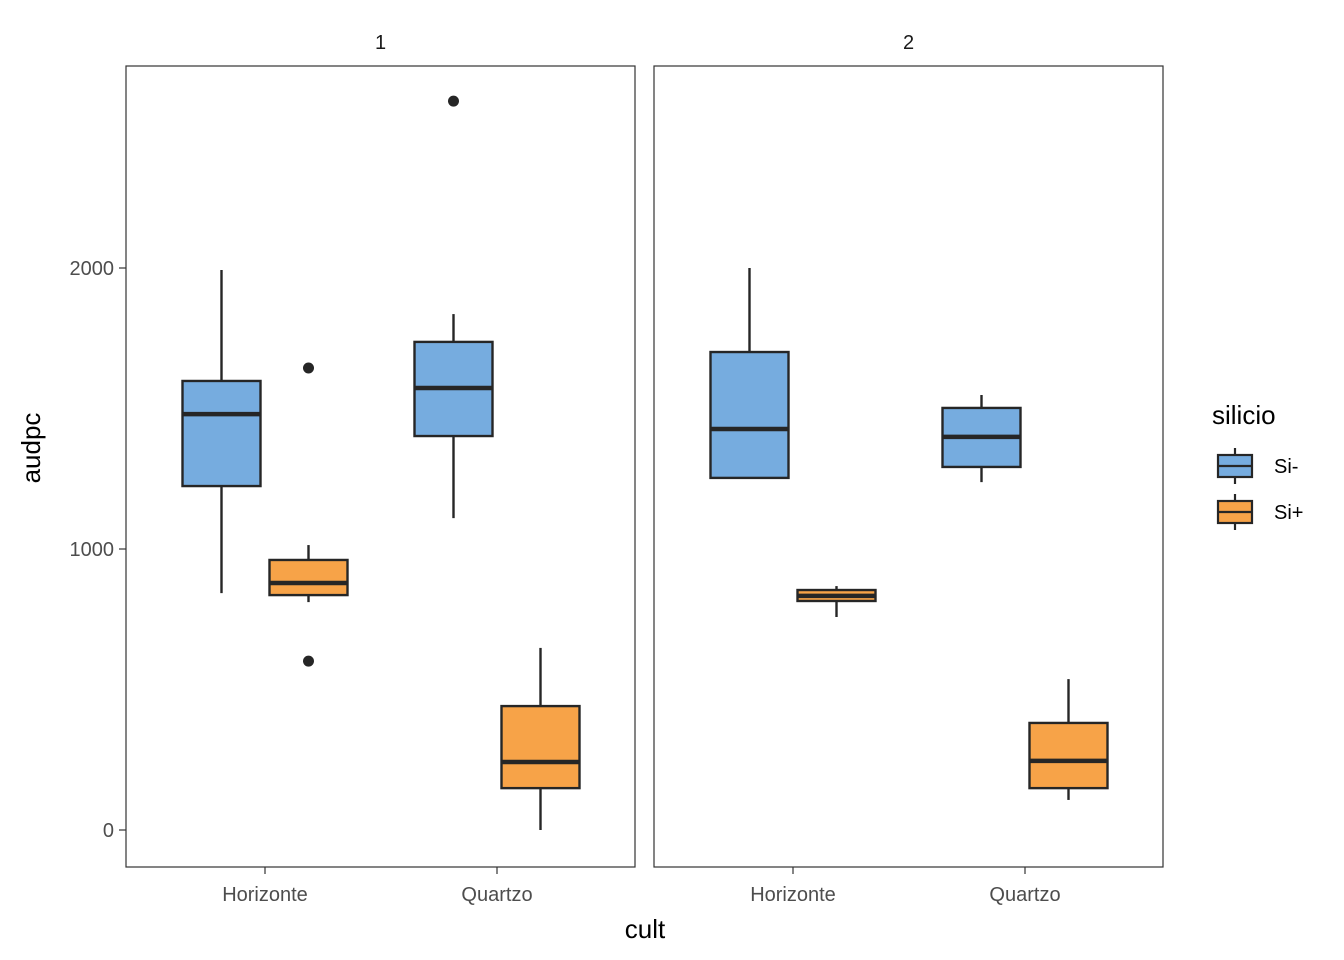 Image resolution: width=1344 pixels, height=960 pixels. What do you see at coordinates (1288, 513) in the screenshot?
I see `legend-label: Si+` at bounding box center [1288, 513].